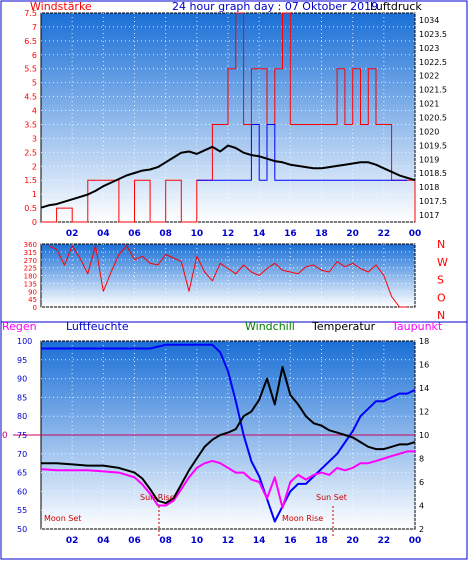  What do you see at coordinates (30, 152) in the screenshot?
I see `wind-tick-label: 2.5` at bounding box center [30, 152].